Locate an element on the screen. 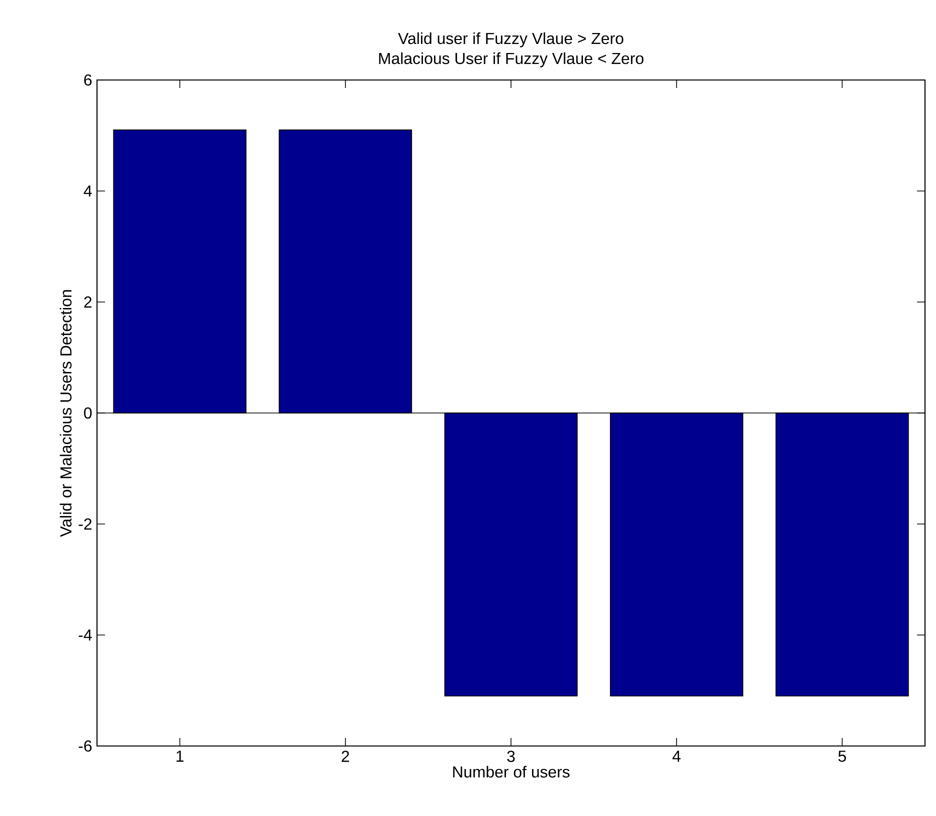  y-tick-label: 0 is located at coordinates (88, 413).